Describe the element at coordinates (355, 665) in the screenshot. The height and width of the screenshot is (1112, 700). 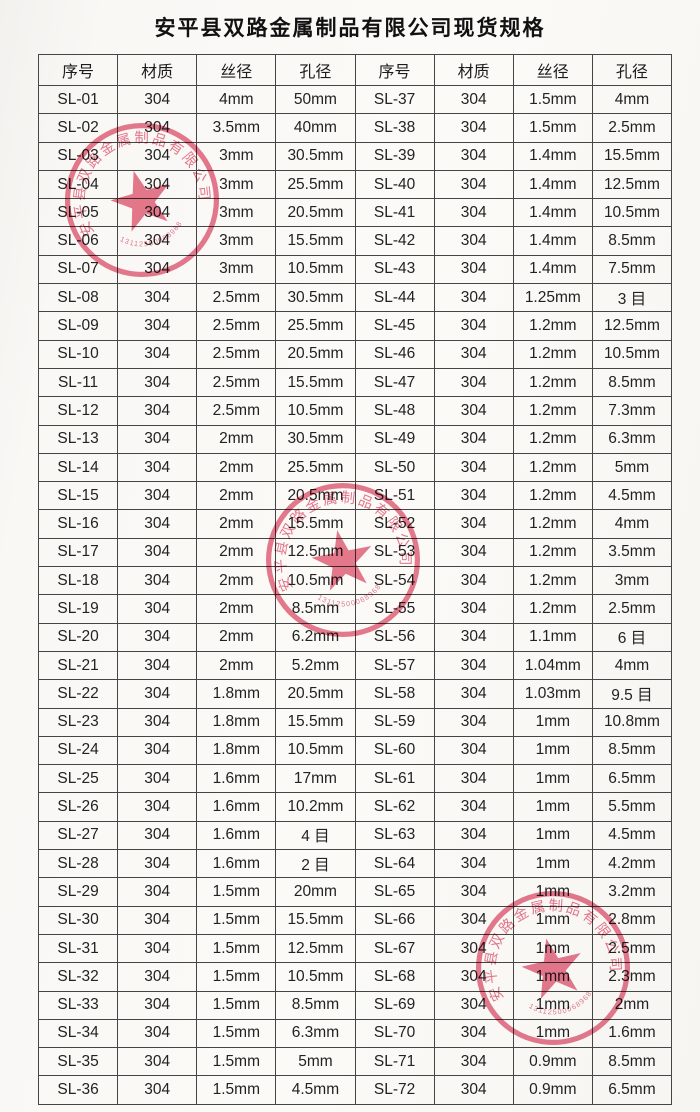
I see `table-row: SL-21 304 2mm 5.2mm SL-57 304 1.04mm 4mm` at that location.